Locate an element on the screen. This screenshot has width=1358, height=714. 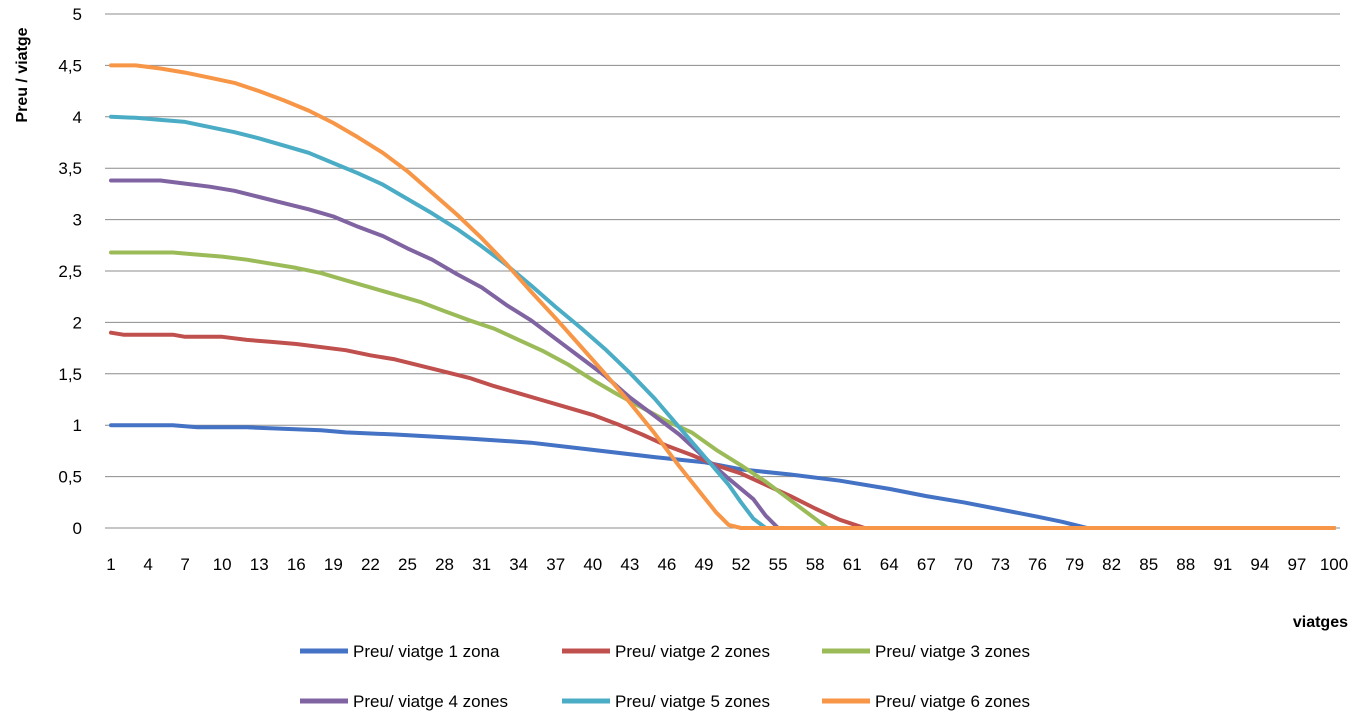
x-tick-label: 79 is located at coordinates (1074, 564).